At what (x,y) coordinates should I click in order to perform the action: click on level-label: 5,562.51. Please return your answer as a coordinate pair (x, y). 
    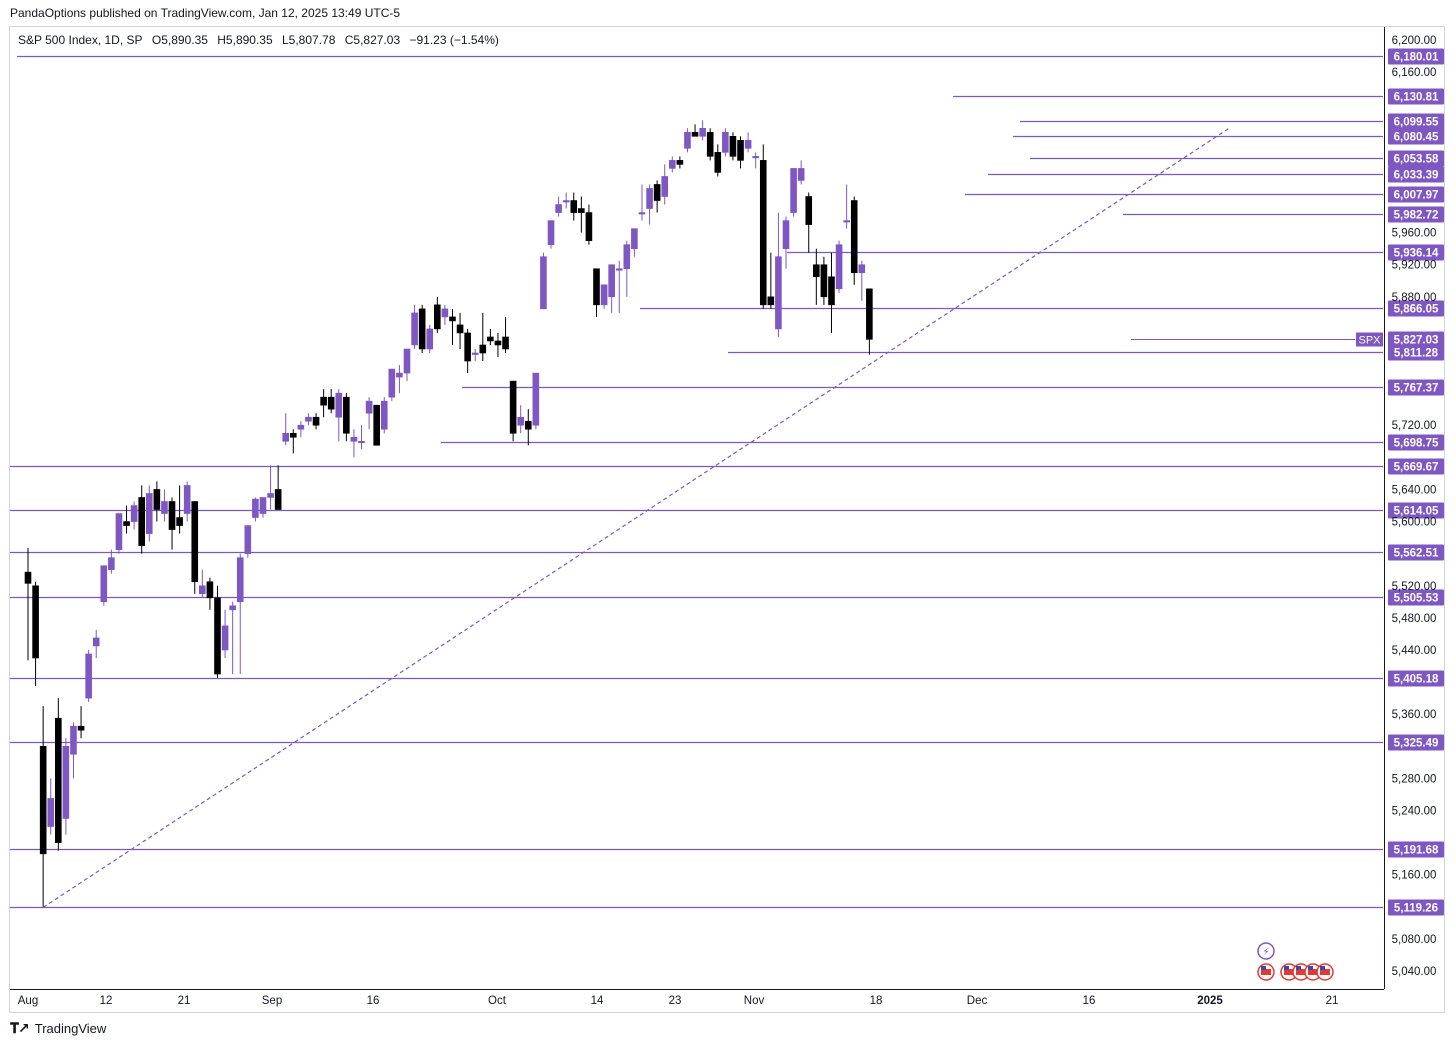
    Looking at the image, I should click on (1416, 554).